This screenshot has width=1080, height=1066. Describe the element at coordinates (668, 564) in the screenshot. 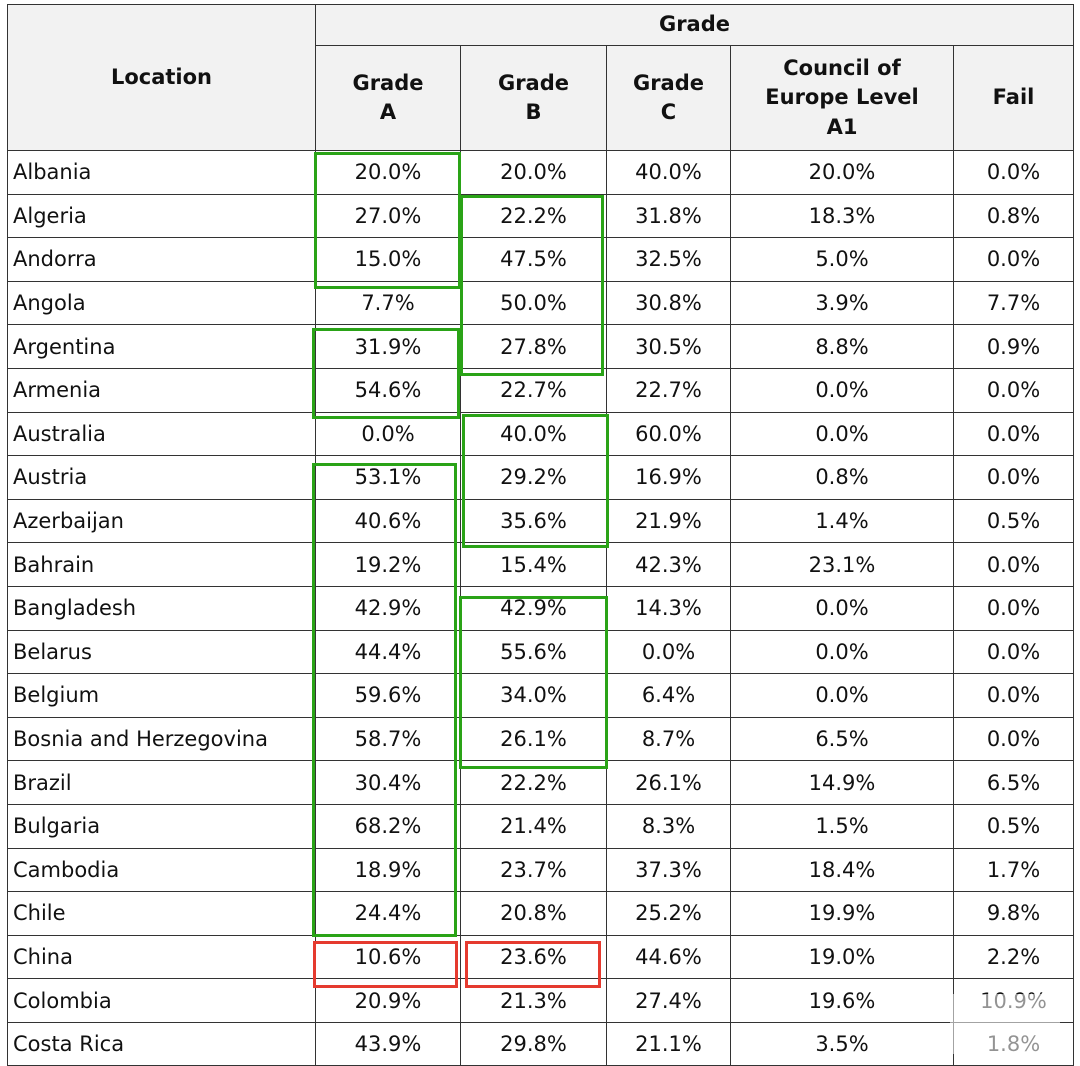

I see `grade-c-cell: 42.3%` at that location.